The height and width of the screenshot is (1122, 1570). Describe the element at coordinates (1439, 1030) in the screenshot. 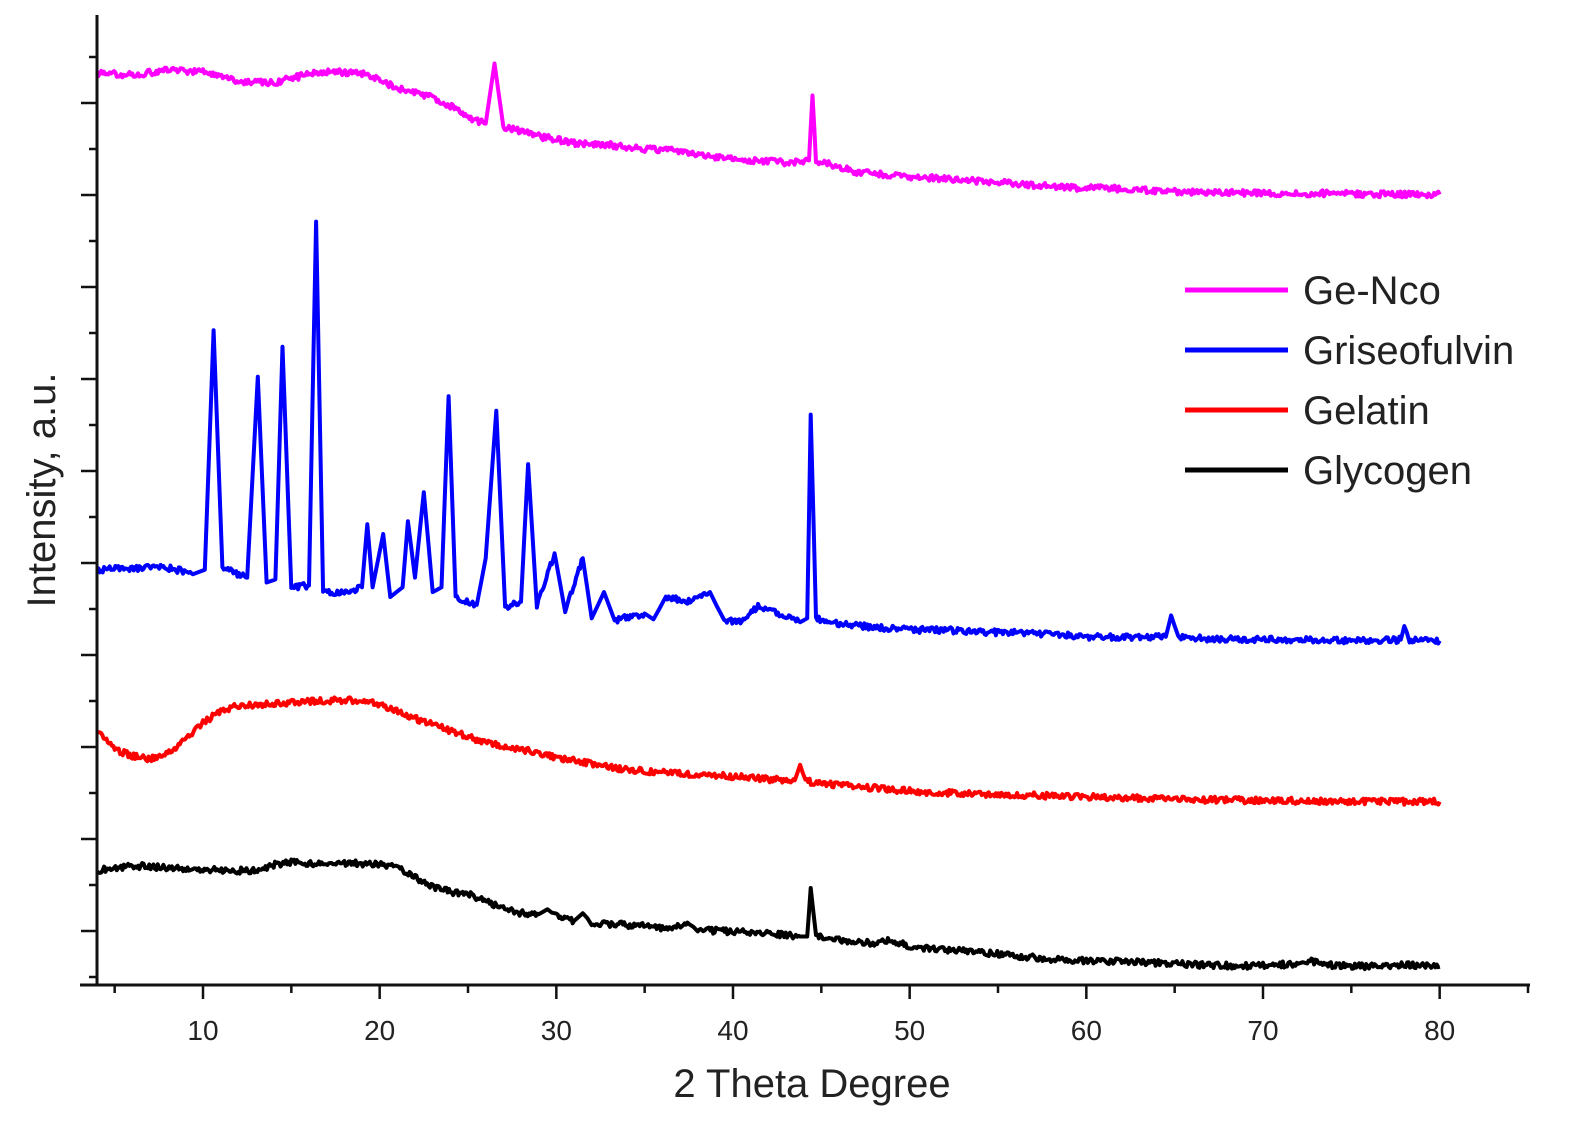

I see `x-tick-label: 80` at that location.